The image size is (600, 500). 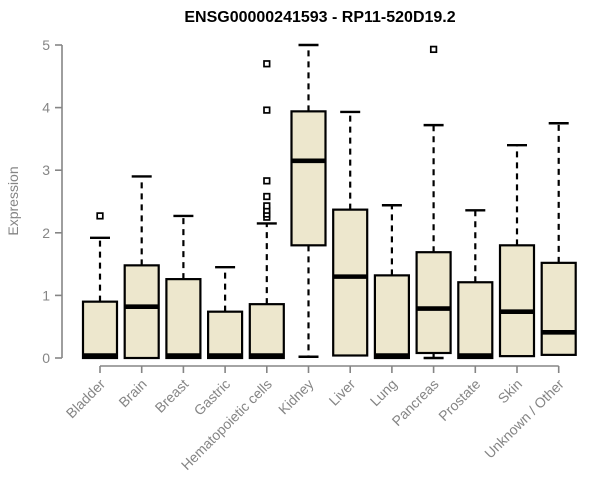 What do you see at coordinates (46, 233) in the screenshot?
I see `y-tick-label: 2` at bounding box center [46, 233].